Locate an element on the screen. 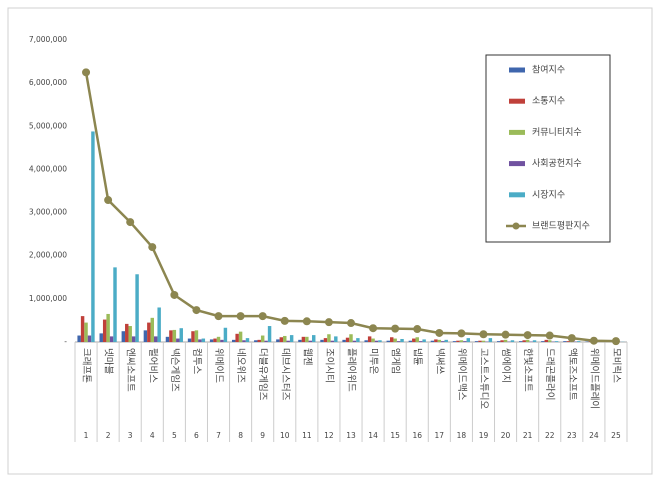  rank-label: 16 is located at coordinates (417, 435).